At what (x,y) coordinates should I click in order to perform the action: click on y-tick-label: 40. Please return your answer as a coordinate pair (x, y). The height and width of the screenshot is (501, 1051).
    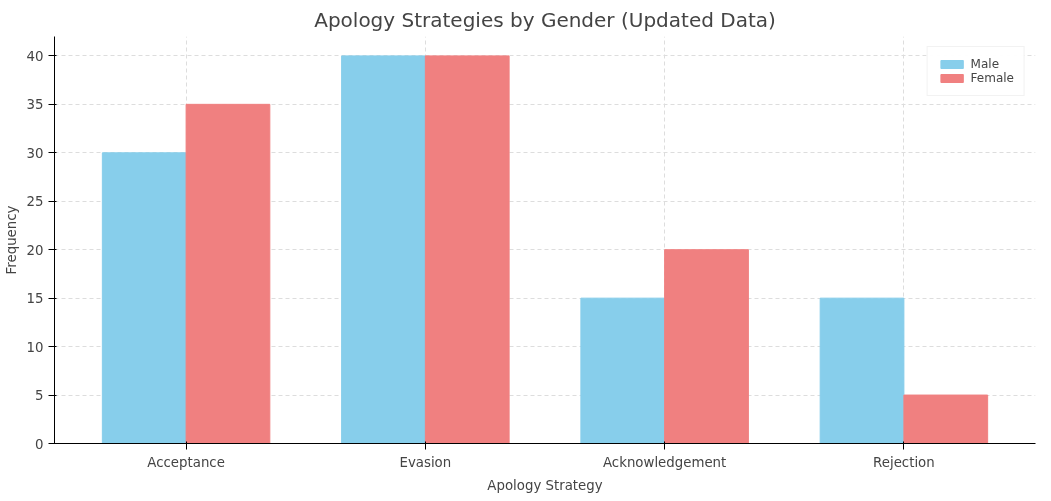
    Looking at the image, I should click on (35, 56).